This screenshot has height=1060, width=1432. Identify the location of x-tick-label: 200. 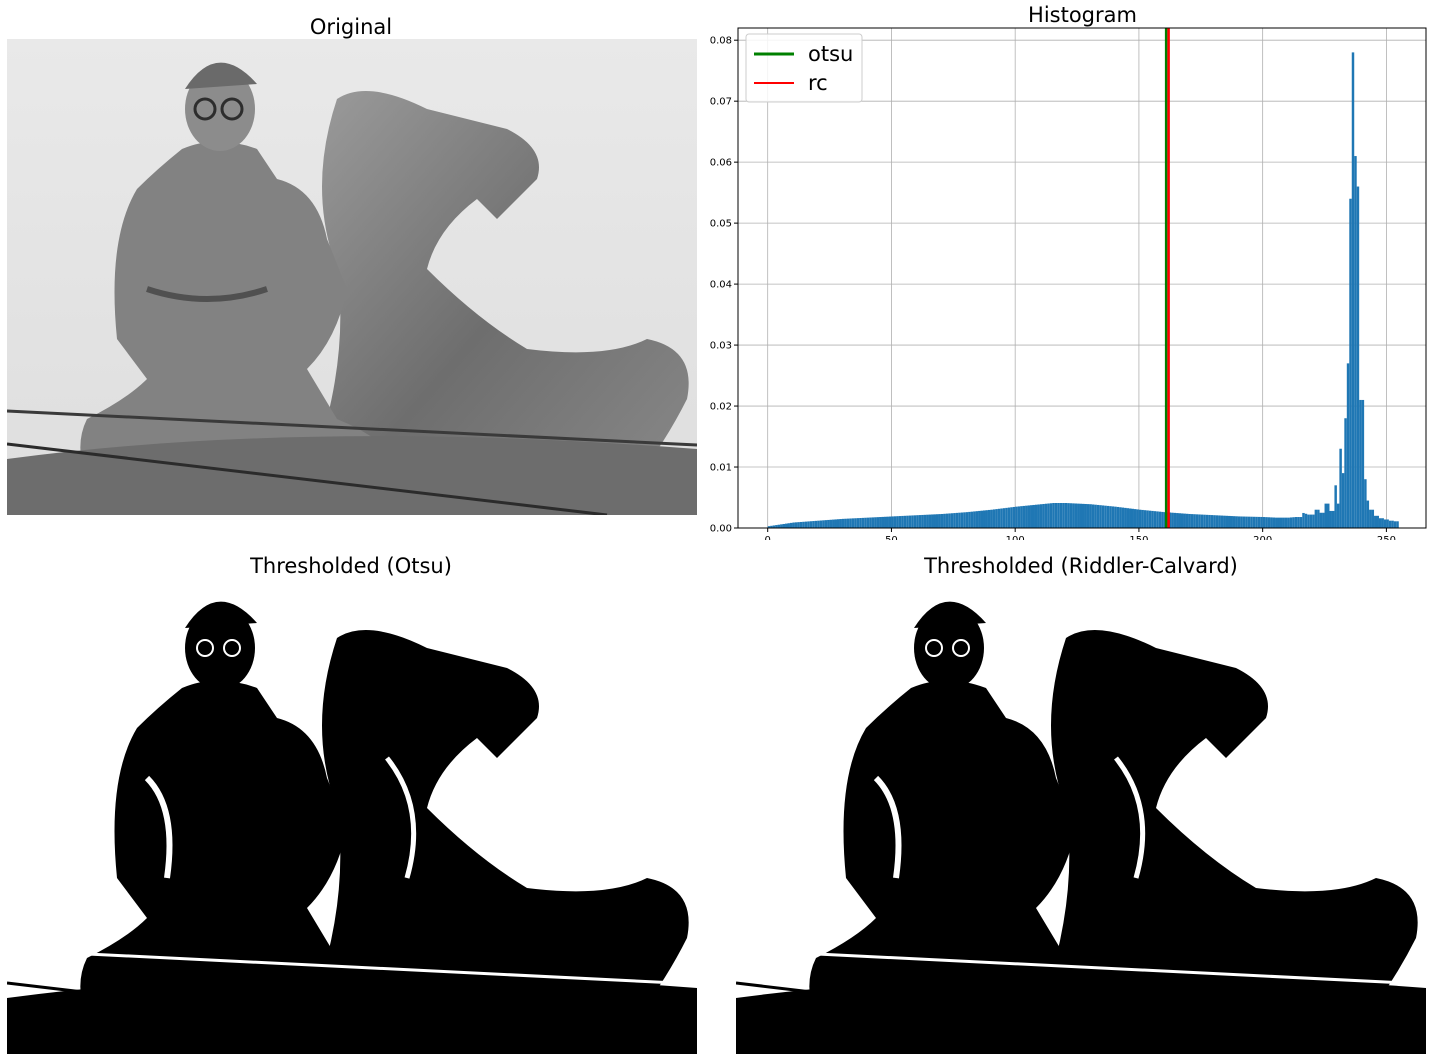
(1262, 537).